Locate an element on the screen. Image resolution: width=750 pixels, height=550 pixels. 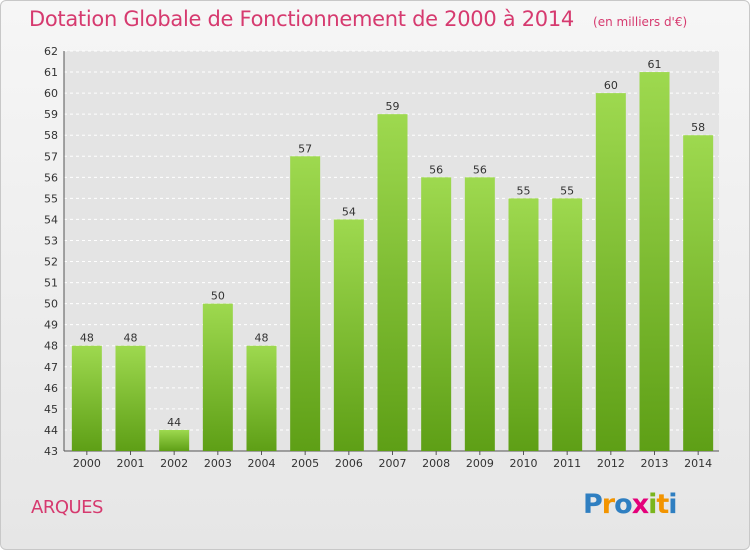
x-tick-label: 2008 is located at coordinates (436, 463).